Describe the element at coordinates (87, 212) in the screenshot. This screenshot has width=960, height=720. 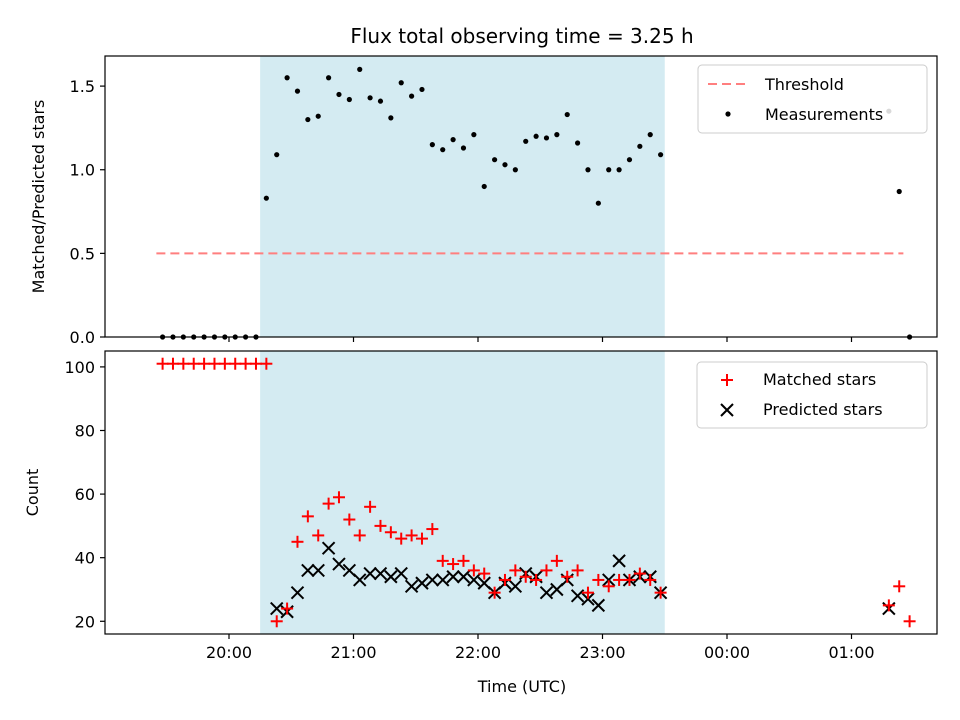
I see `top-y-ticks: 0.0 0.5 1.0 1.5` at that location.